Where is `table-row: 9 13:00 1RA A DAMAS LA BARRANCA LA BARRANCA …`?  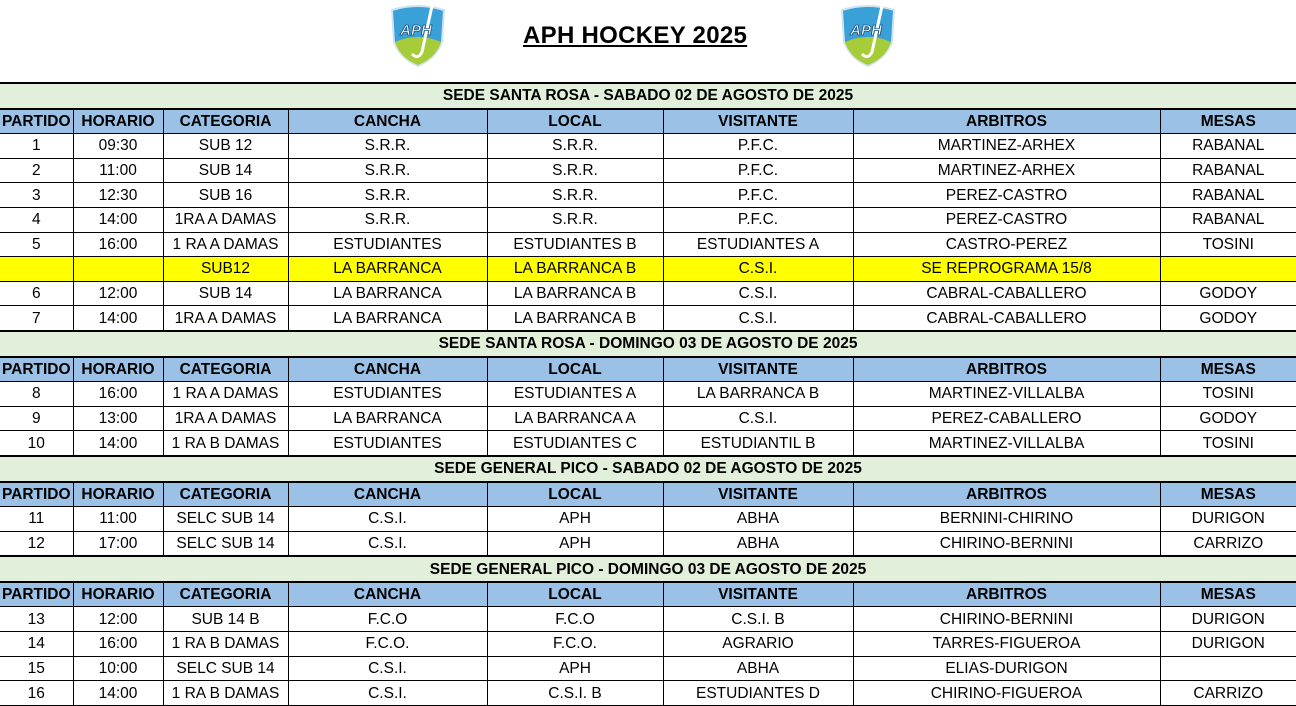 table-row: 9 13:00 1RA A DAMAS LA BARRANCA LA BARRANCA … is located at coordinates (648, 418).